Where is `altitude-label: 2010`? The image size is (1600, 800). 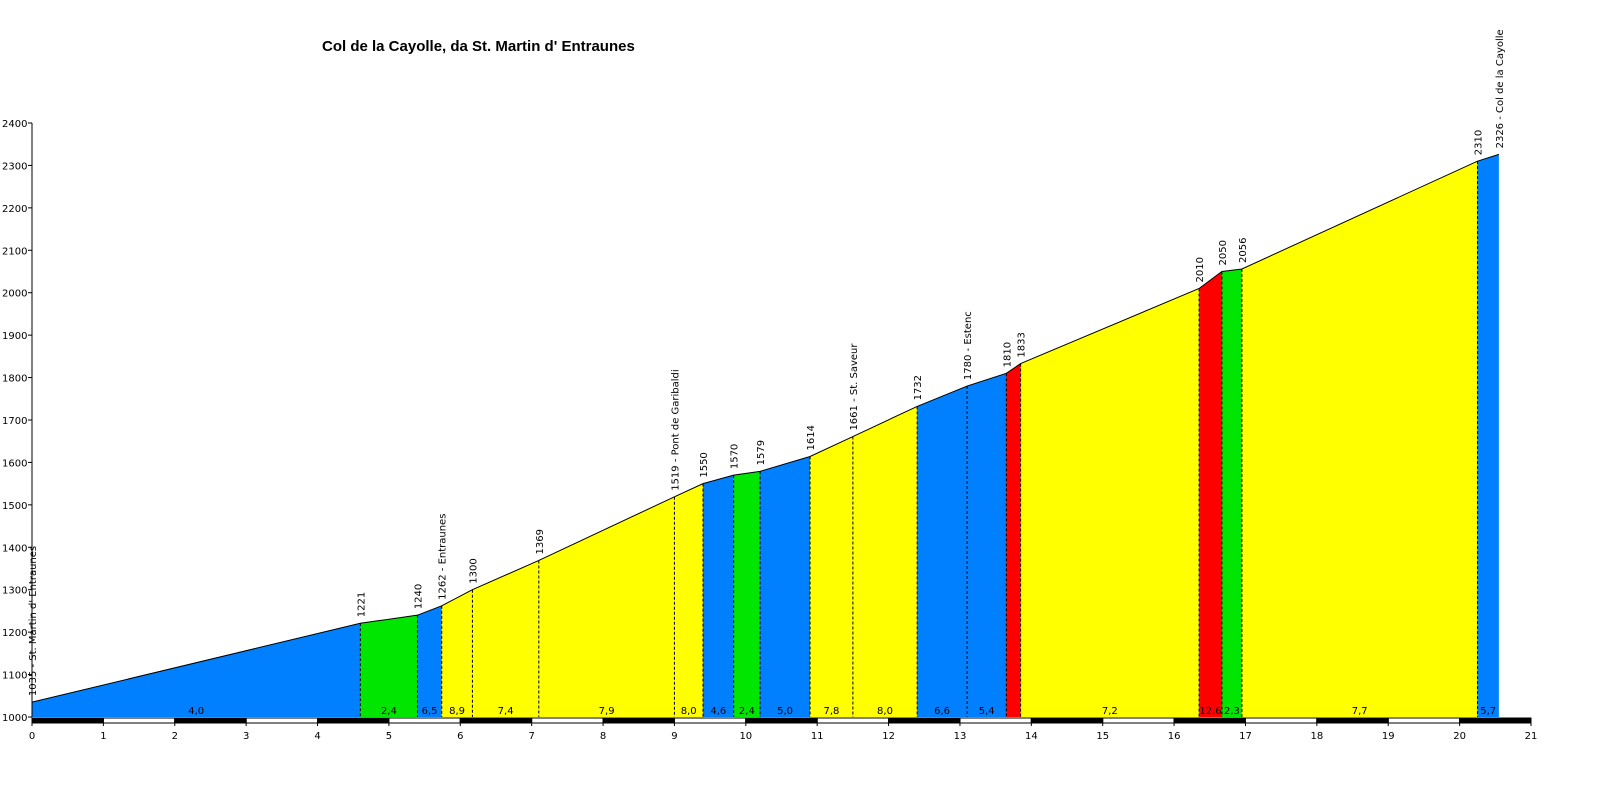
altitude-label: 2010 is located at coordinates (1200, 269).